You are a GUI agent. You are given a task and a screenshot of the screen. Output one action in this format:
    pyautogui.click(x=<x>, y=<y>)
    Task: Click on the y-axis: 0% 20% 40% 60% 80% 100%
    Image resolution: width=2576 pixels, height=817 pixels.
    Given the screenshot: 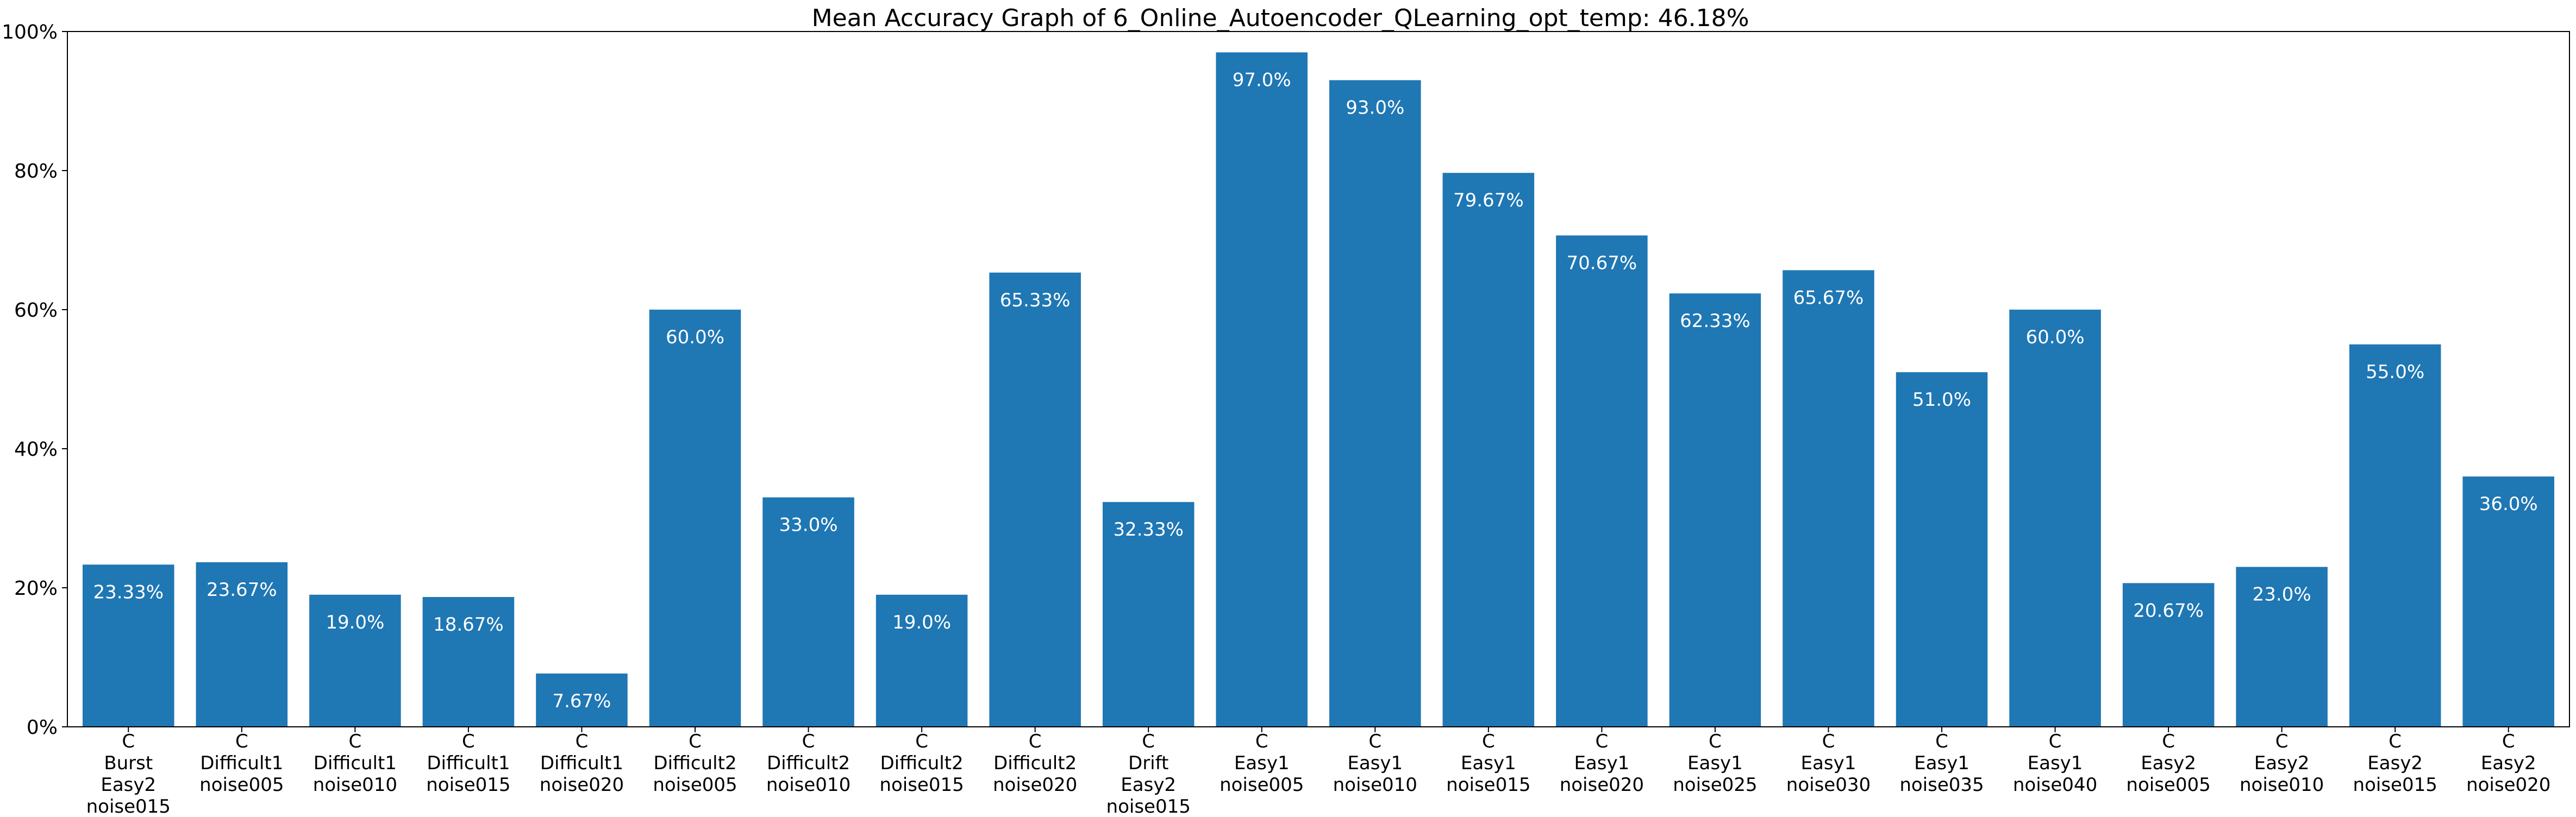 What is the action you would take?
    pyautogui.click(x=34, y=380)
    